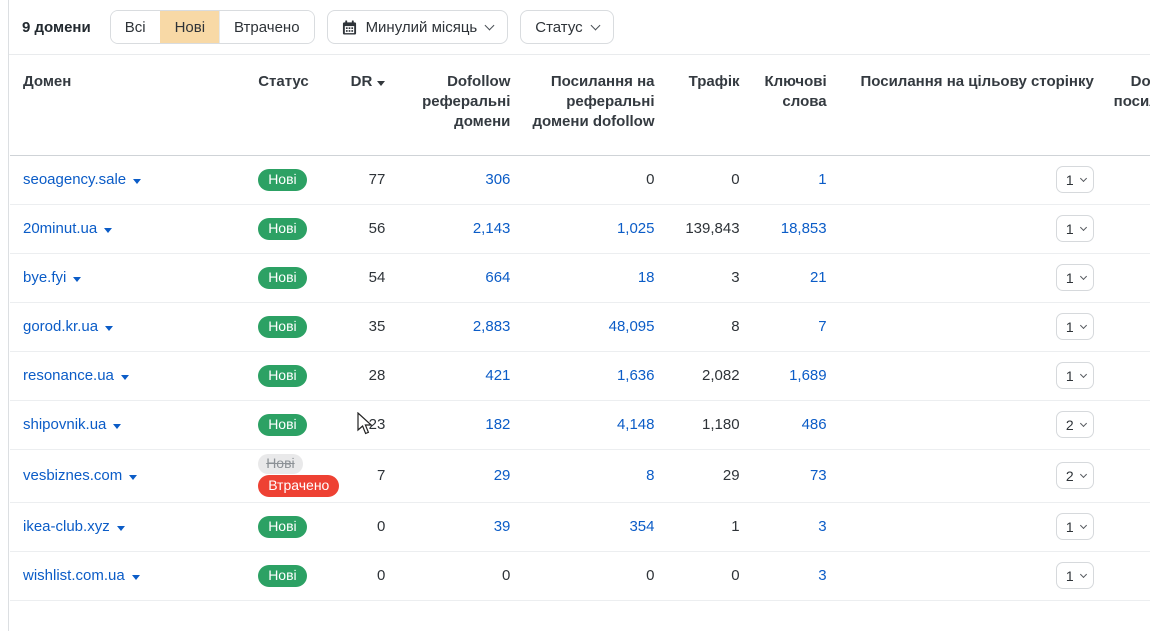 The width and height of the screenshot is (1150, 631). Describe the element at coordinates (458, 376) in the screenshot. I see `dofollow-ref-domains-link: 421` at that location.